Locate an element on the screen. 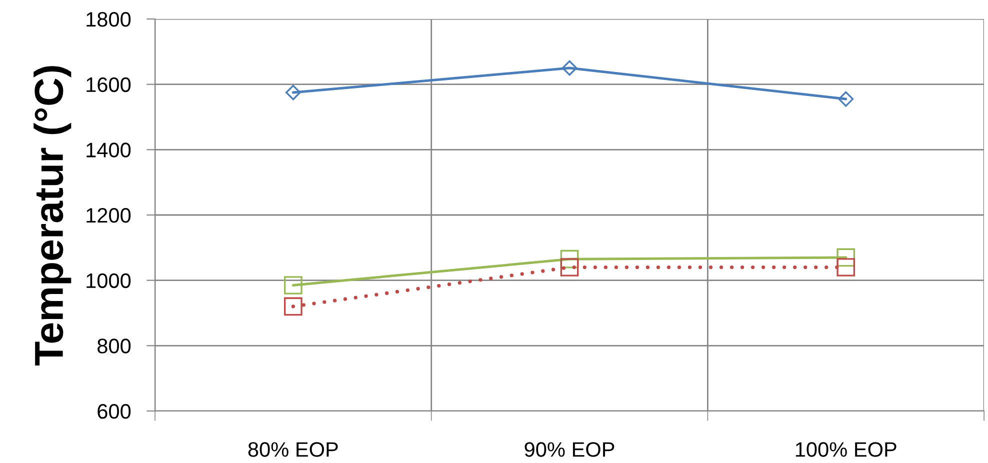 This screenshot has width=988, height=463. x-tick-label: 80% EOP is located at coordinates (293, 449).